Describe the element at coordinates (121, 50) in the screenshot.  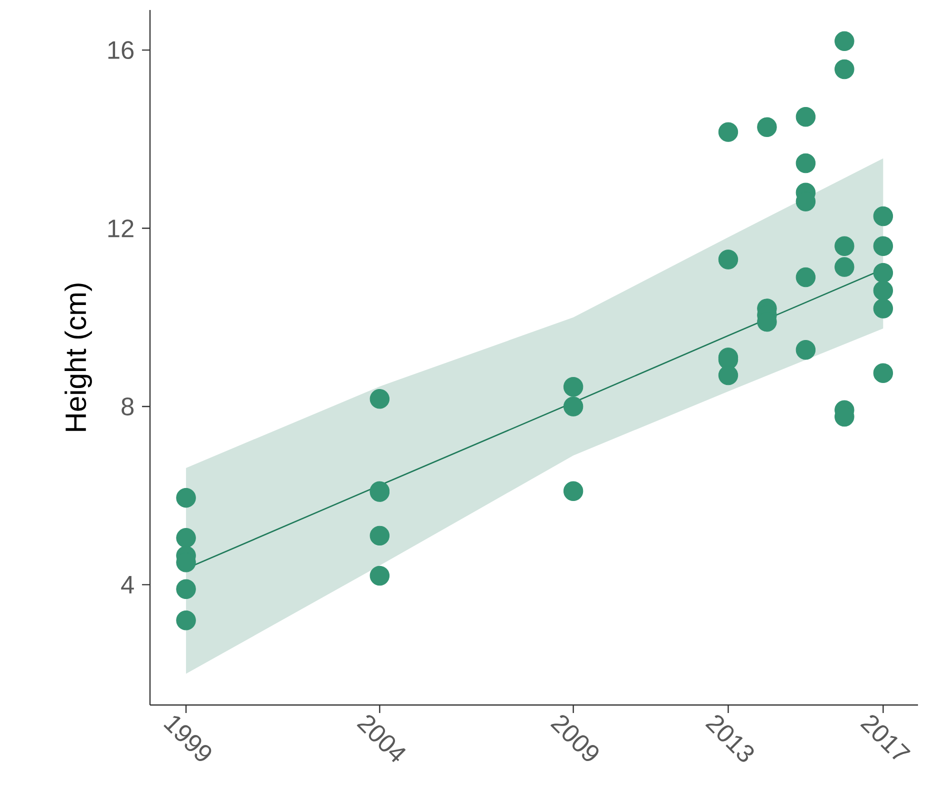
I see `y-tick-label: 16` at that location.